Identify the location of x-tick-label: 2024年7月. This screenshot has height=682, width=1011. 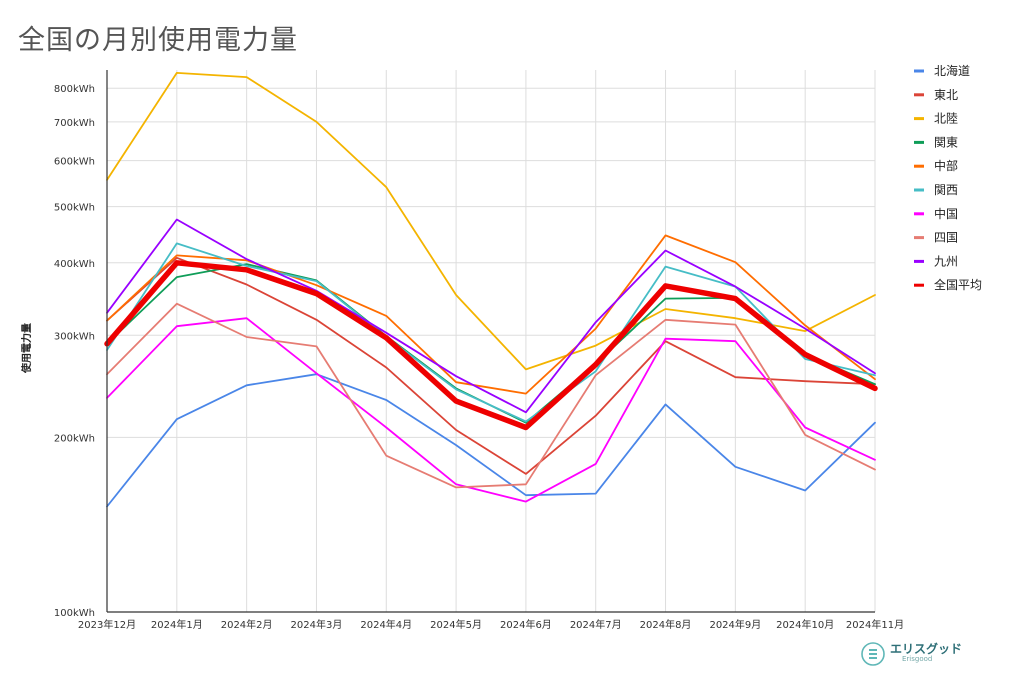
(596, 624).